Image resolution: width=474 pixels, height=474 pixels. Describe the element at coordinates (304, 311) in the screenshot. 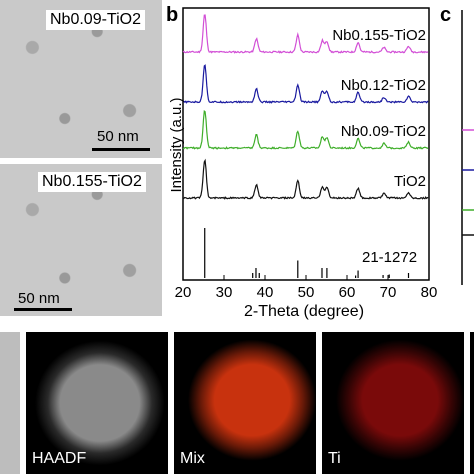

I see `x-axis-label: 2-Theta (degree)` at that location.